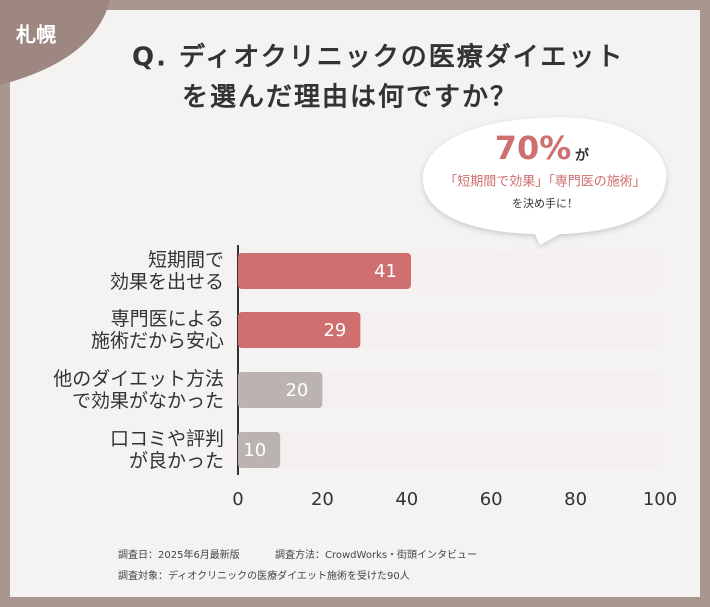 The width and height of the screenshot is (710, 607). Describe the element at coordinates (491, 499) in the screenshot. I see `x-tick-label: 60` at that location.